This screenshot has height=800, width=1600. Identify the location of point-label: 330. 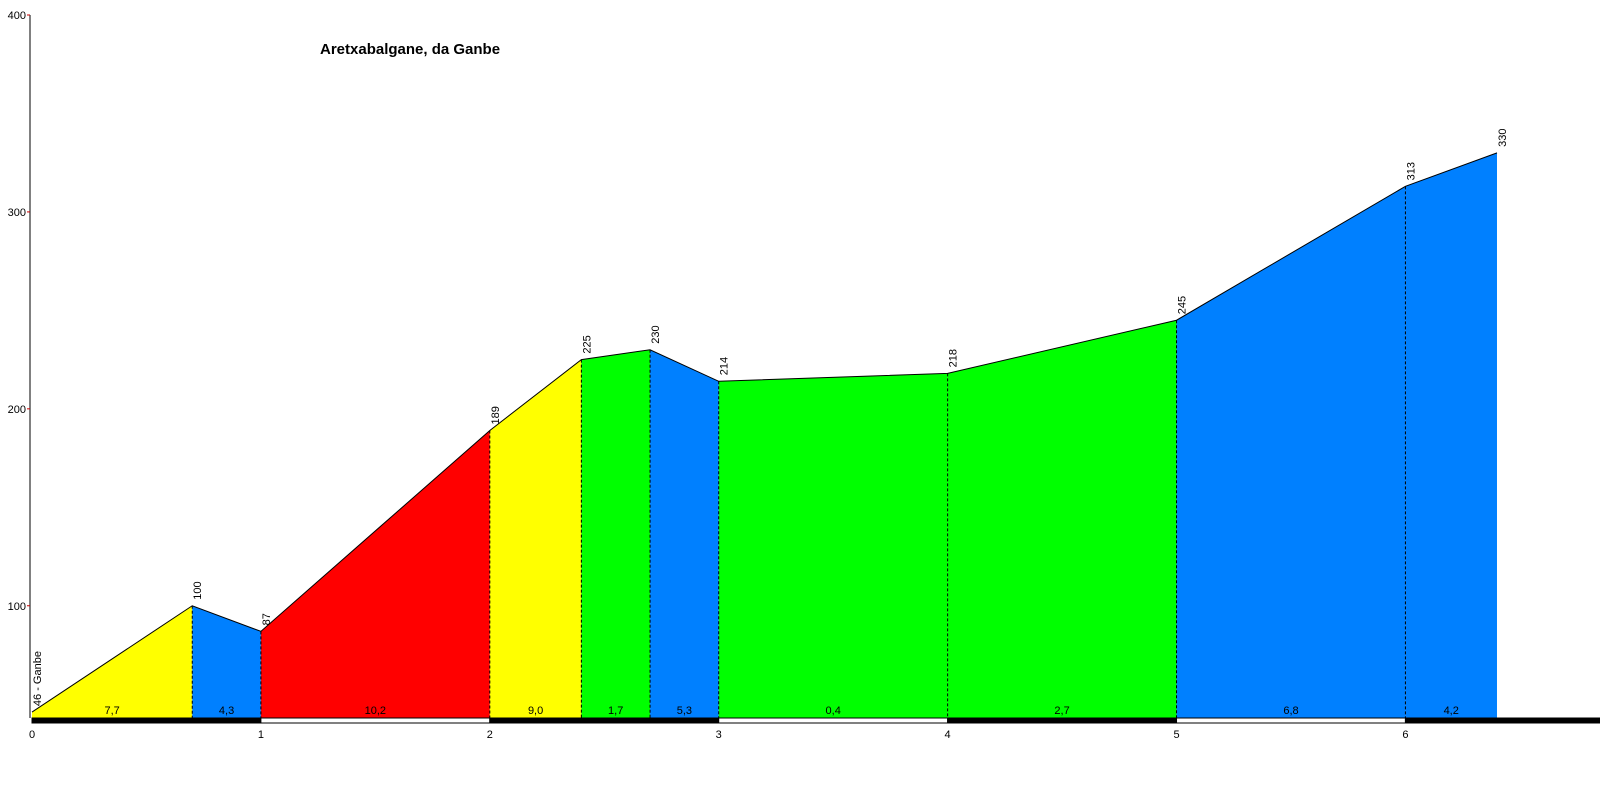
(1503, 137).